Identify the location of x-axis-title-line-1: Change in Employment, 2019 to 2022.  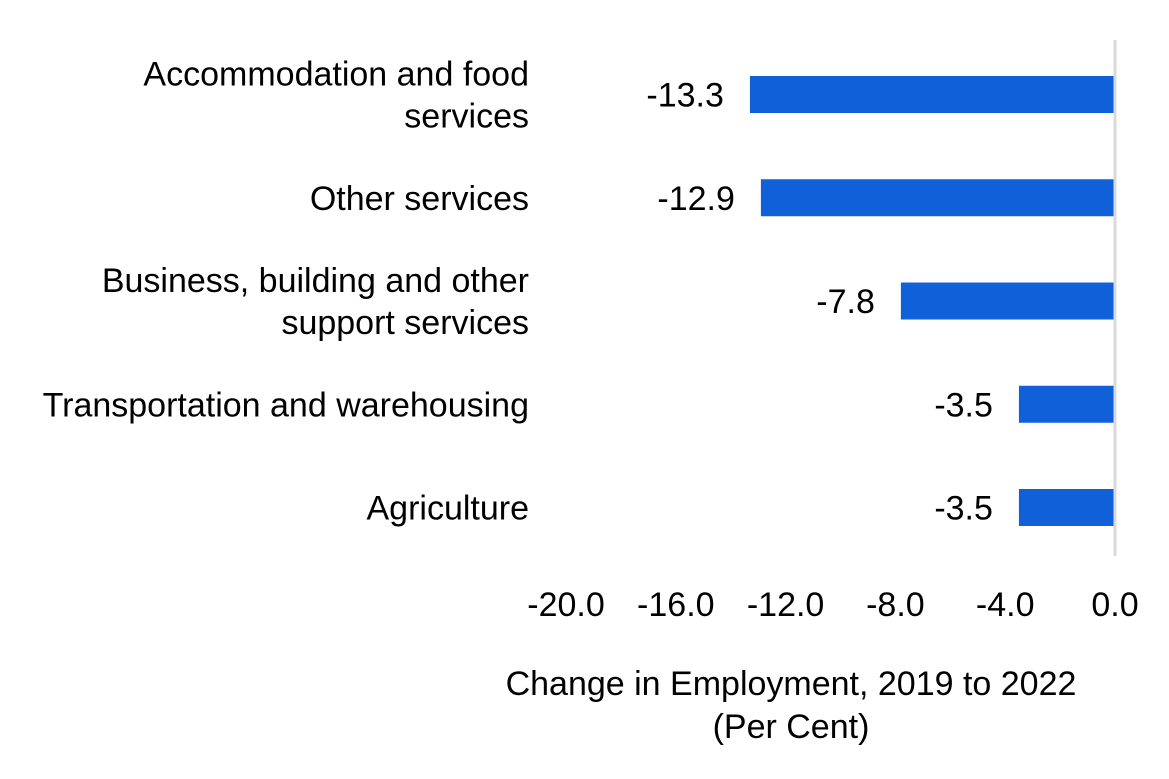
(791, 684).